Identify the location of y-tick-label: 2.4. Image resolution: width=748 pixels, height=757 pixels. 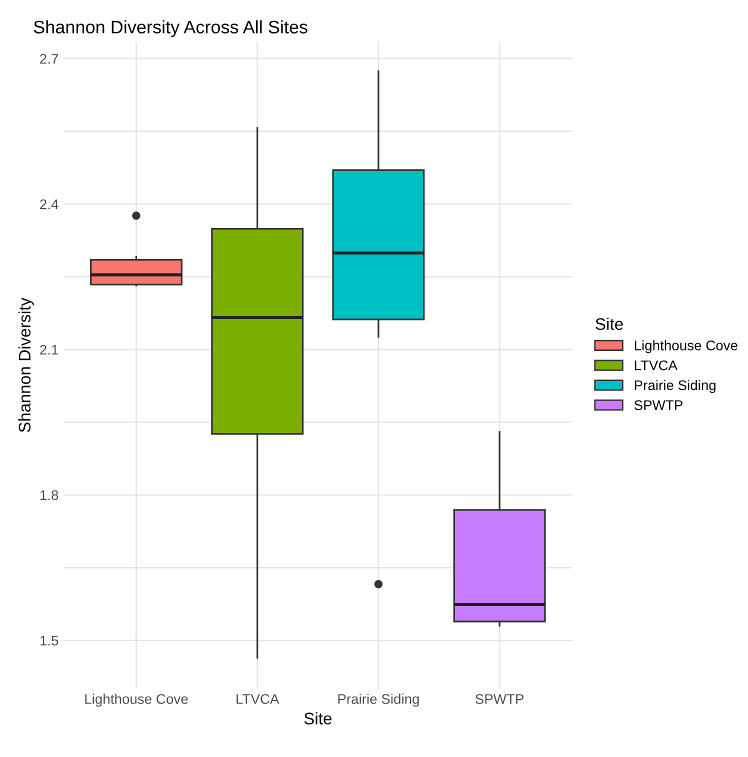
(49, 204).